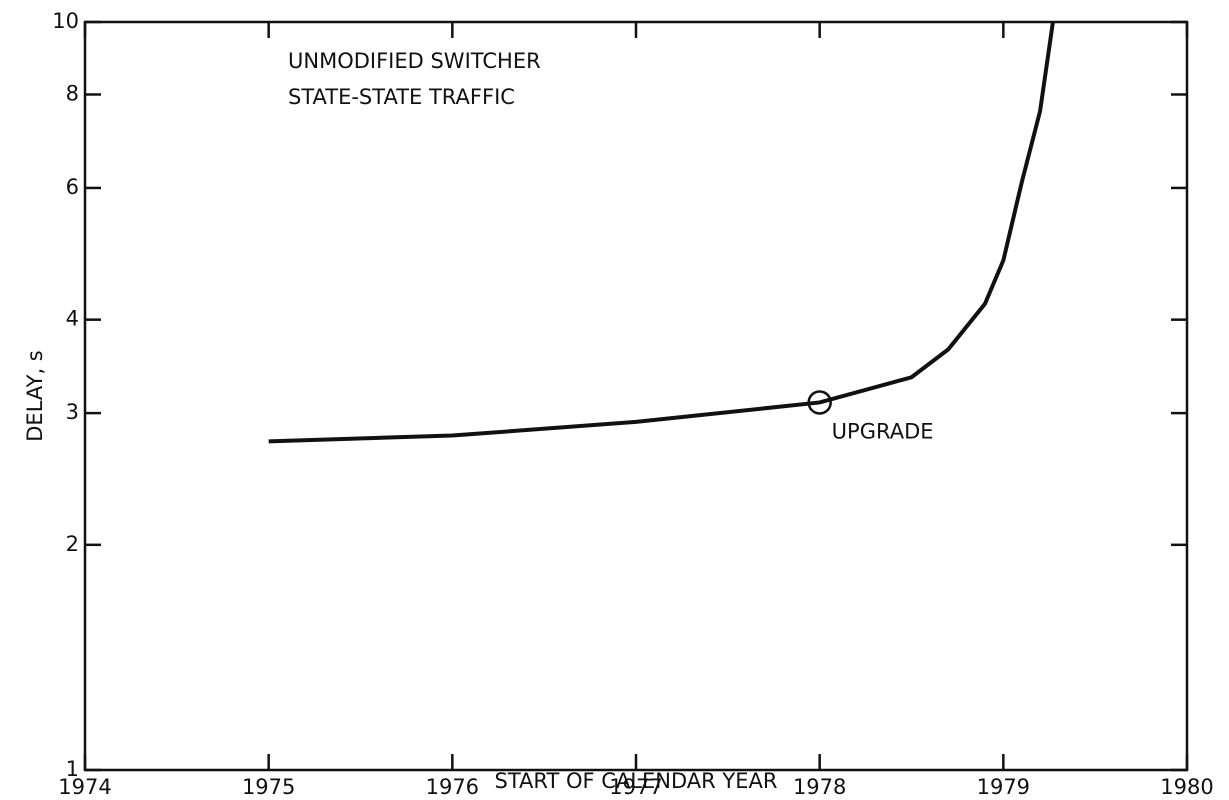 The height and width of the screenshot is (800, 1229). What do you see at coordinates (414, 61) in the screenshot?
I see `annotation: UNMODIFIED SWITCHER` at bounding box center [414, 61].